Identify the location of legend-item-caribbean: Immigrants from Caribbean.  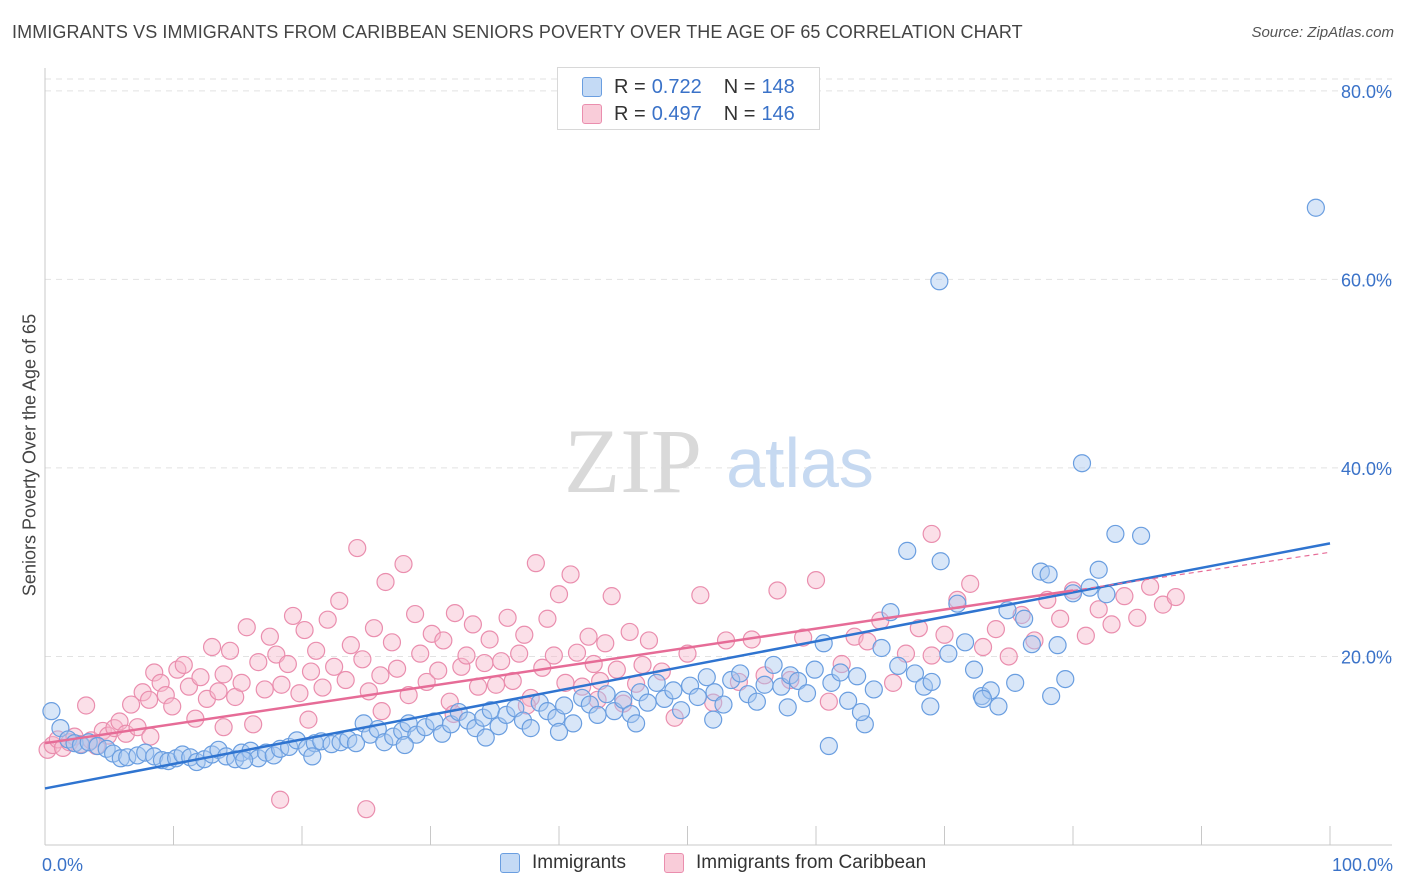
(795, 863).